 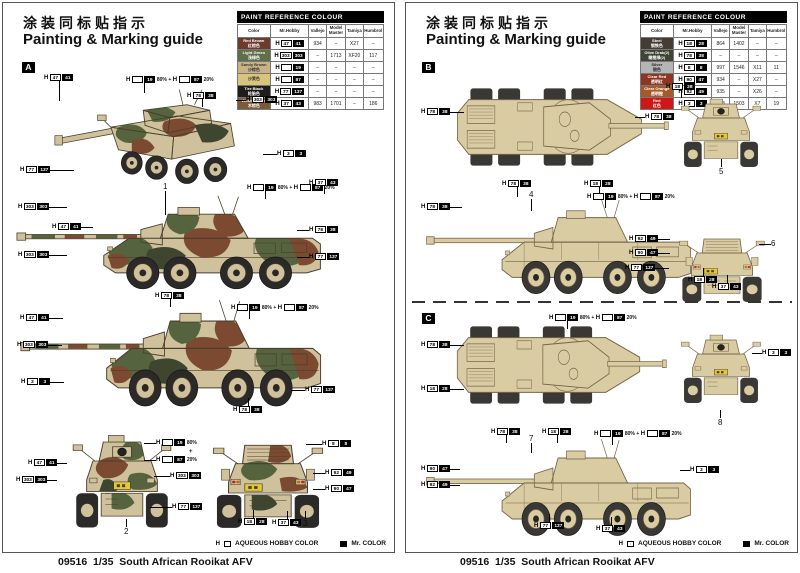 I want to click on aqueous-box-glyph, so click(x=631, y=543).